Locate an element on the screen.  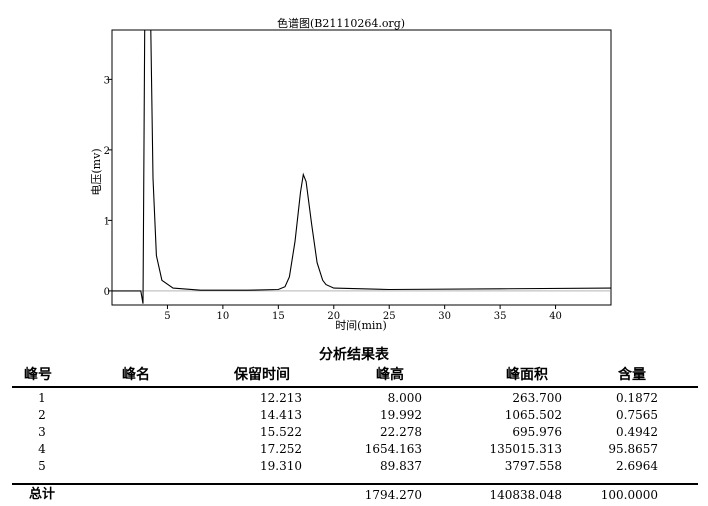
total-peak-height: 1794.270 is located at coordinates (393, 495).